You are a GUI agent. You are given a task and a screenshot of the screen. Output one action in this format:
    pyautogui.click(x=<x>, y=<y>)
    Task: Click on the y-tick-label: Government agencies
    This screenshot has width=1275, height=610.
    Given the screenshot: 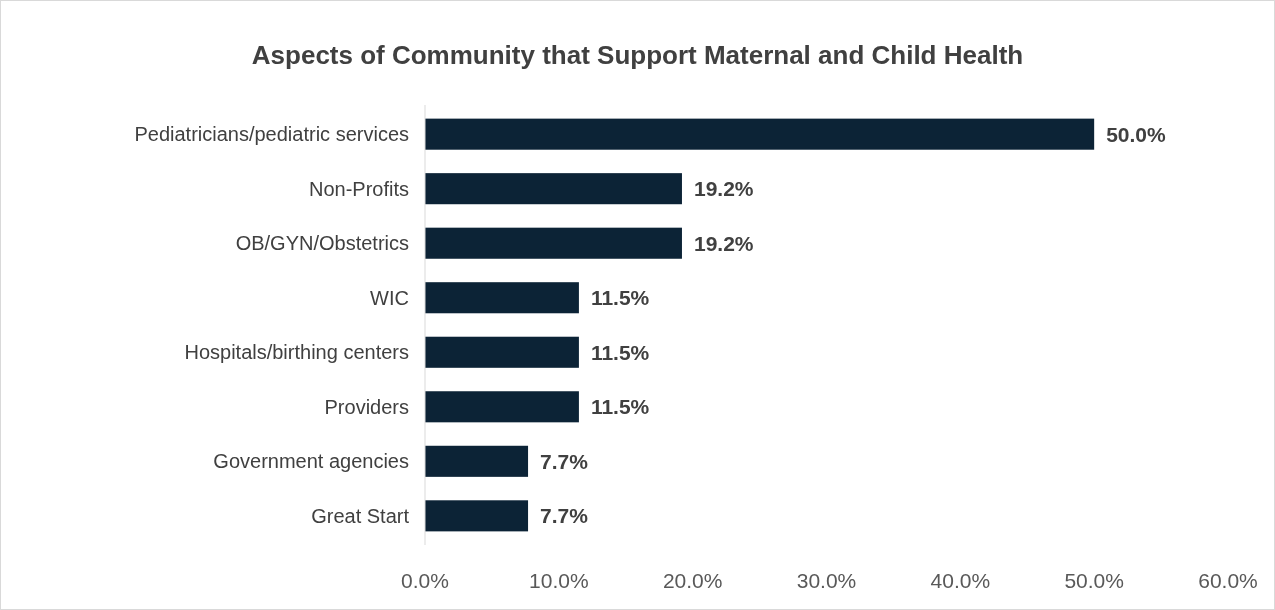 What is the action you would take?
    pyautogui.click(x=311, y=461)
    